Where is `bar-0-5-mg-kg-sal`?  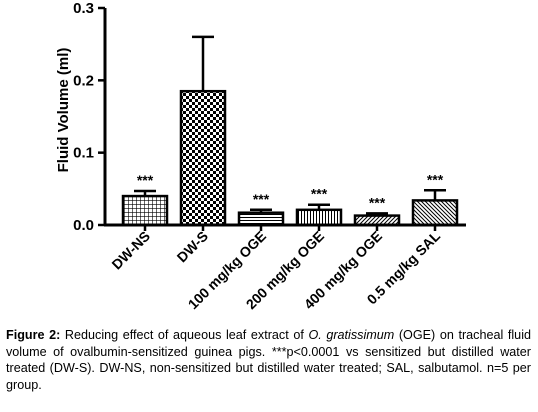
bar-0-5-mg-kg-sal is located at coordinates (435, 213).